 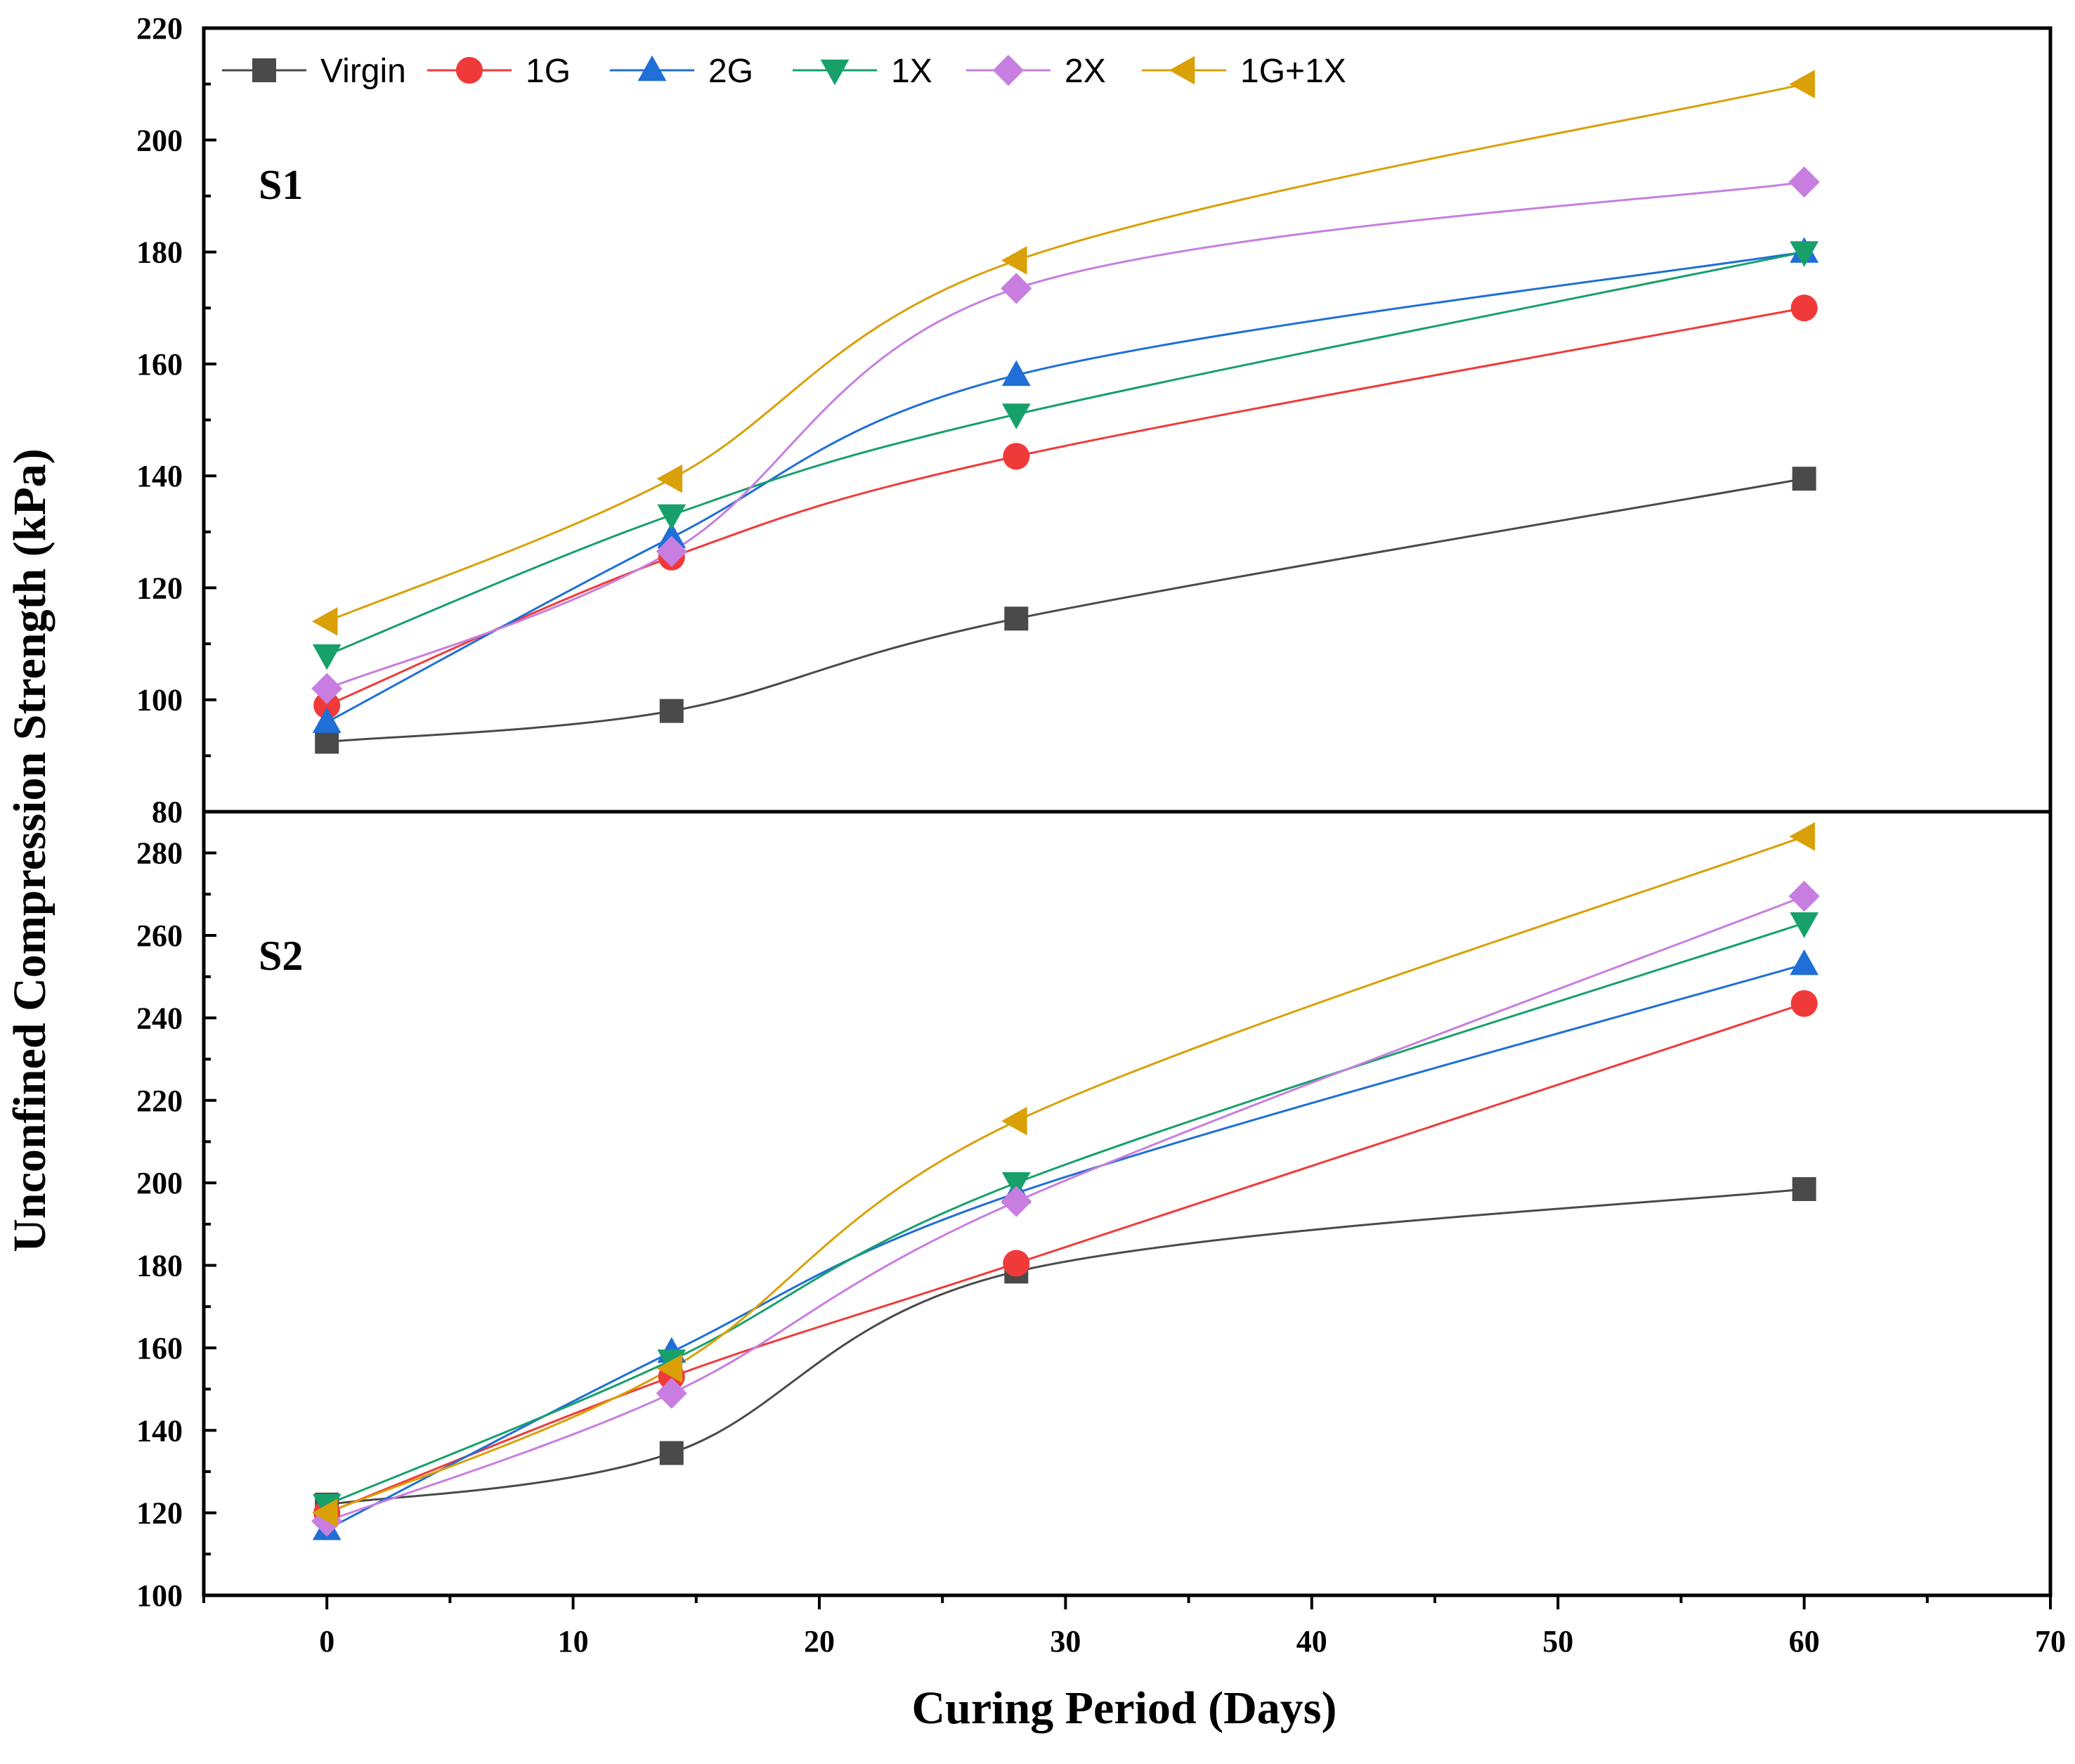 I want to click on series-line-s1-virgin, so click(x=1065, y=610).